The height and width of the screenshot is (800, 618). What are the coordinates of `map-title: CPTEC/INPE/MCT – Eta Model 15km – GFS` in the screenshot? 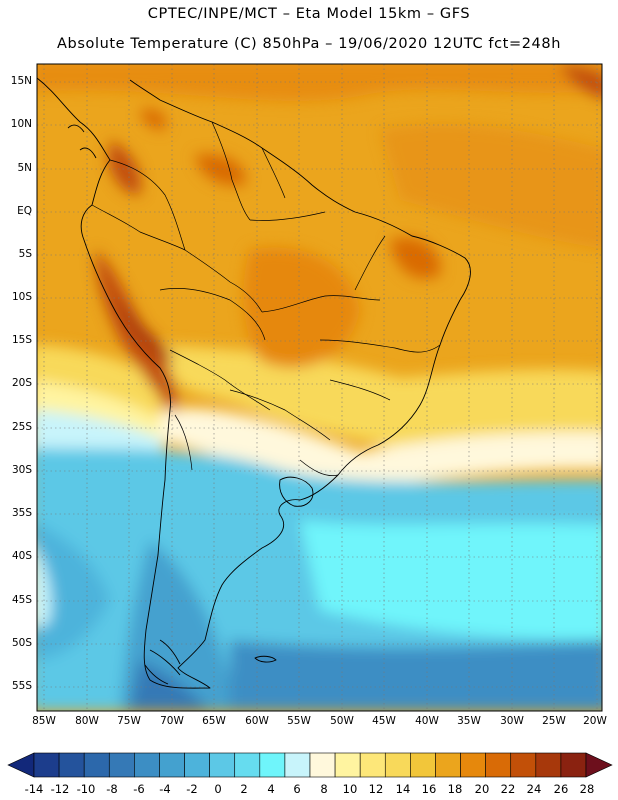 It's located at (309, 14).